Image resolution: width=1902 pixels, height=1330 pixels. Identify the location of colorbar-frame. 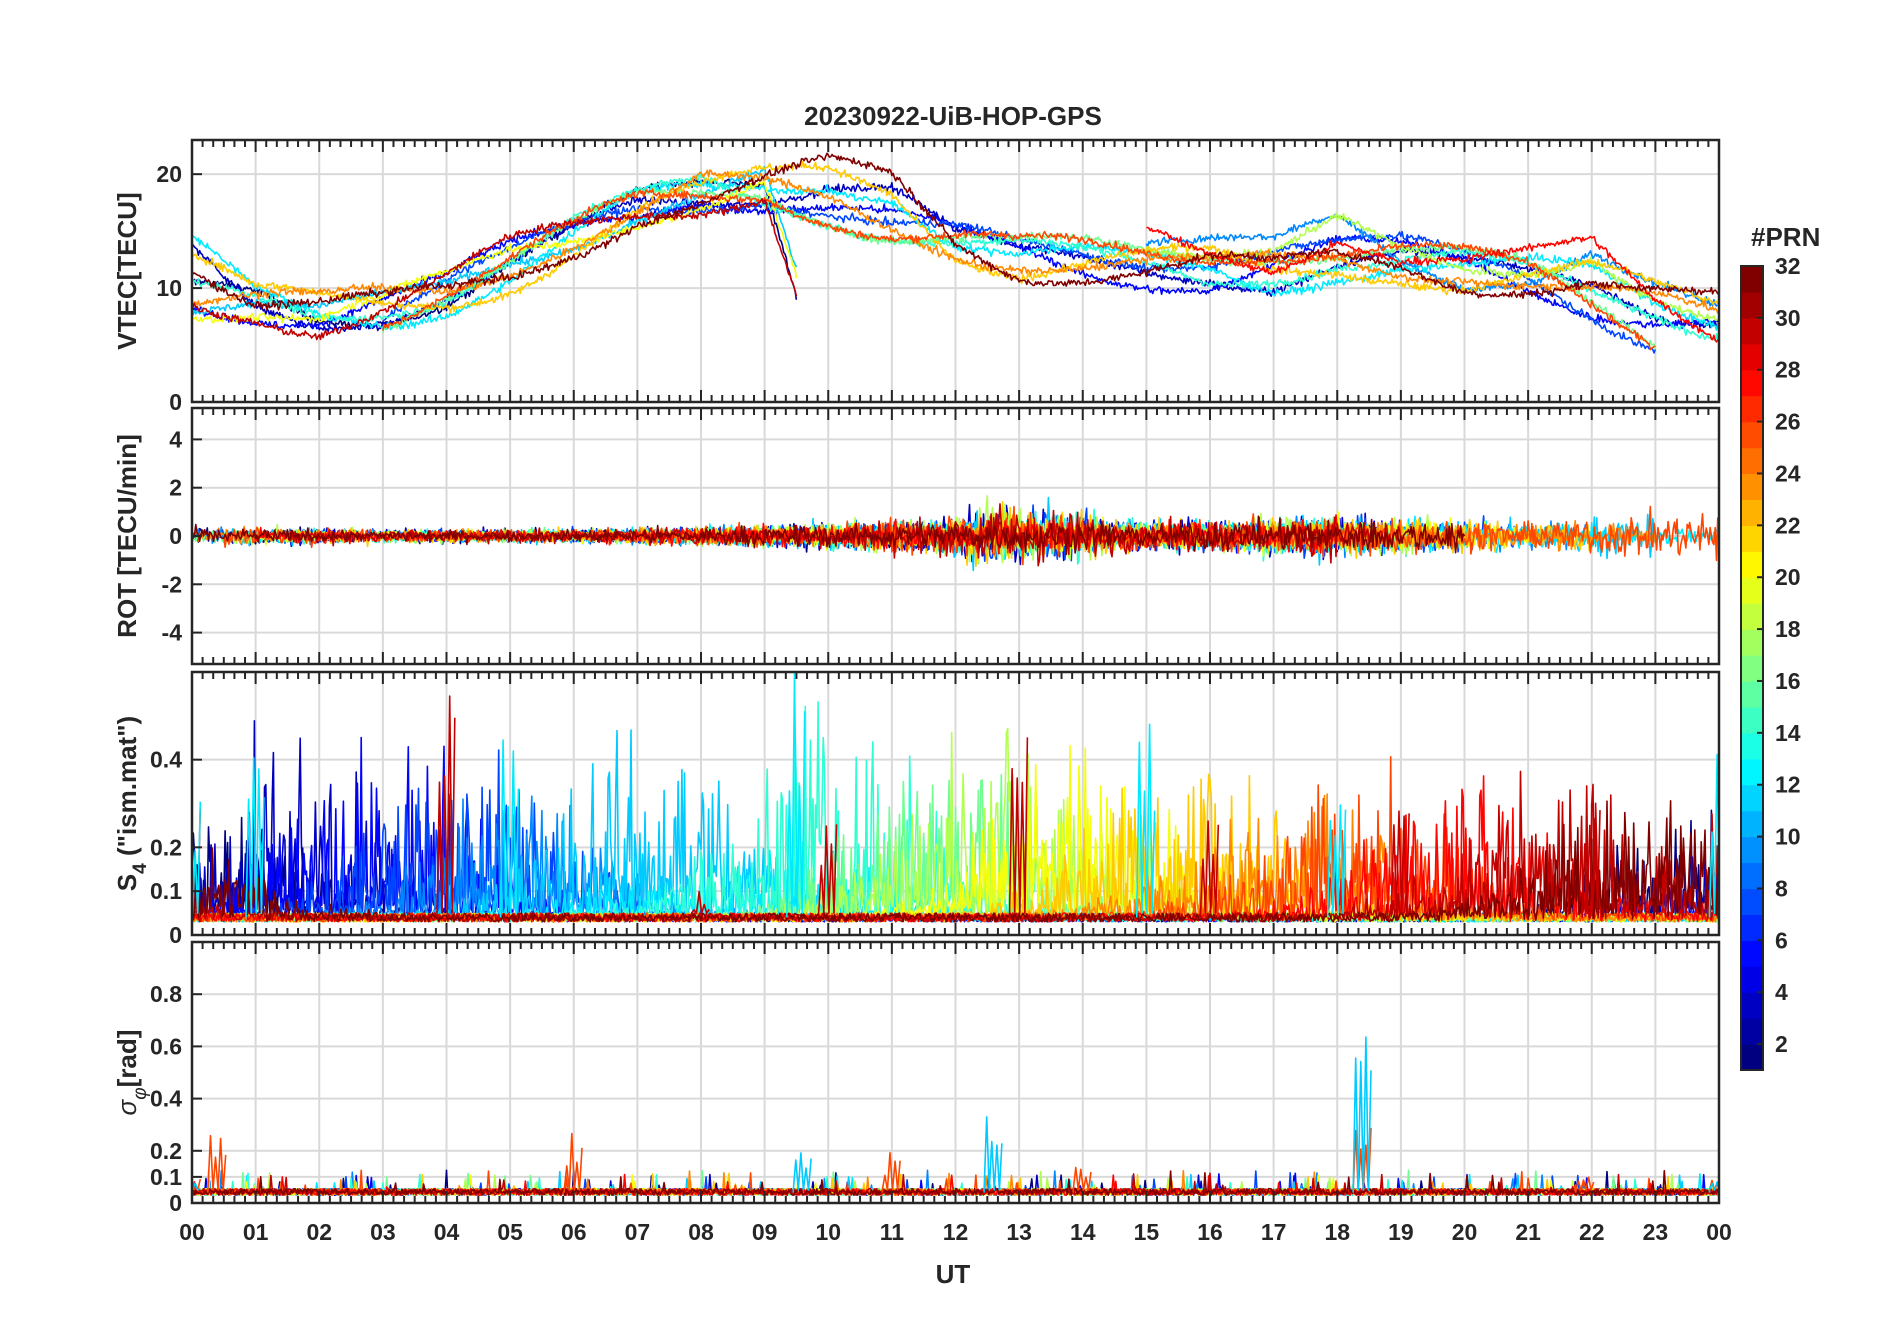
(1752, 668).